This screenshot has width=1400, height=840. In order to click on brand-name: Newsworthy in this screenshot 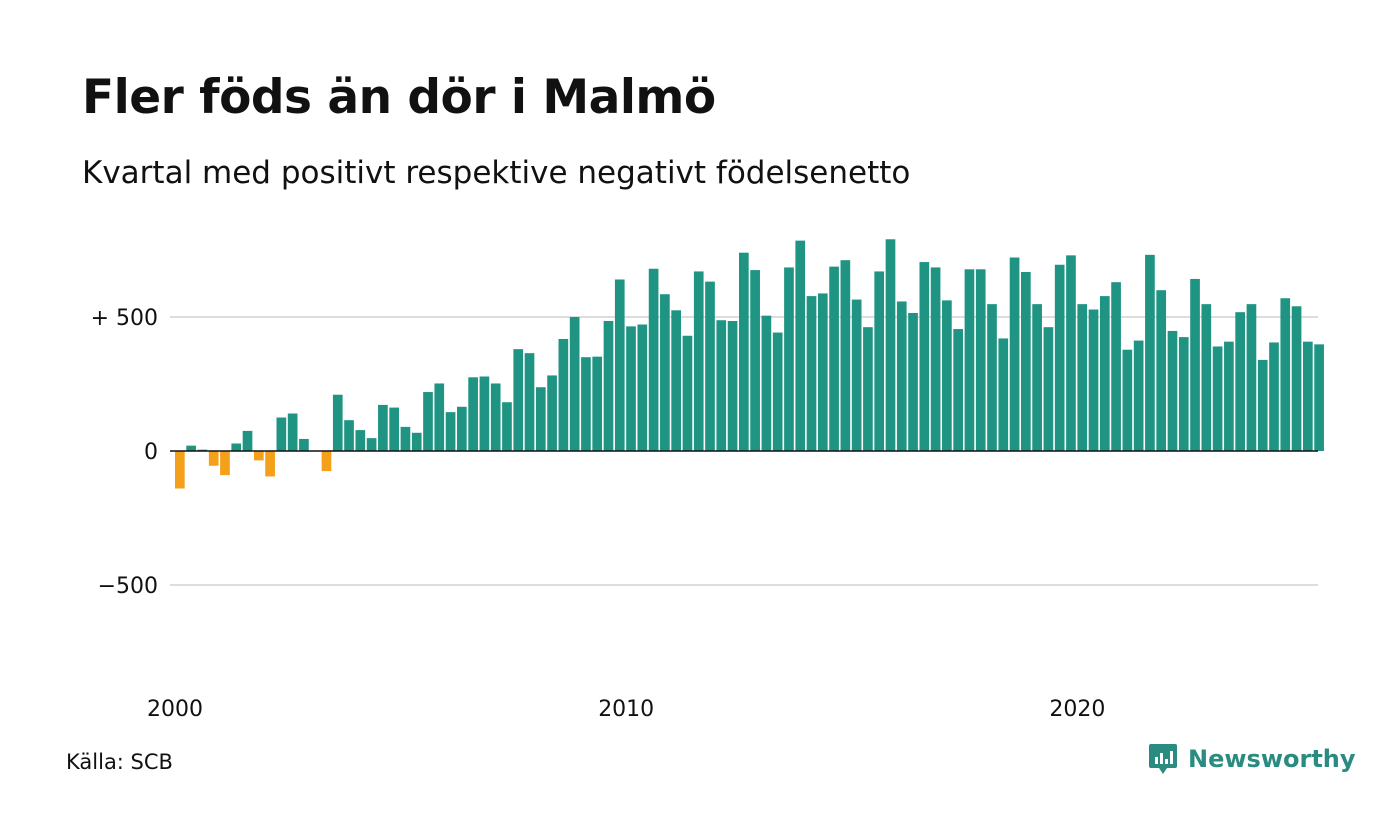, I will do `click(1272, 759)`.